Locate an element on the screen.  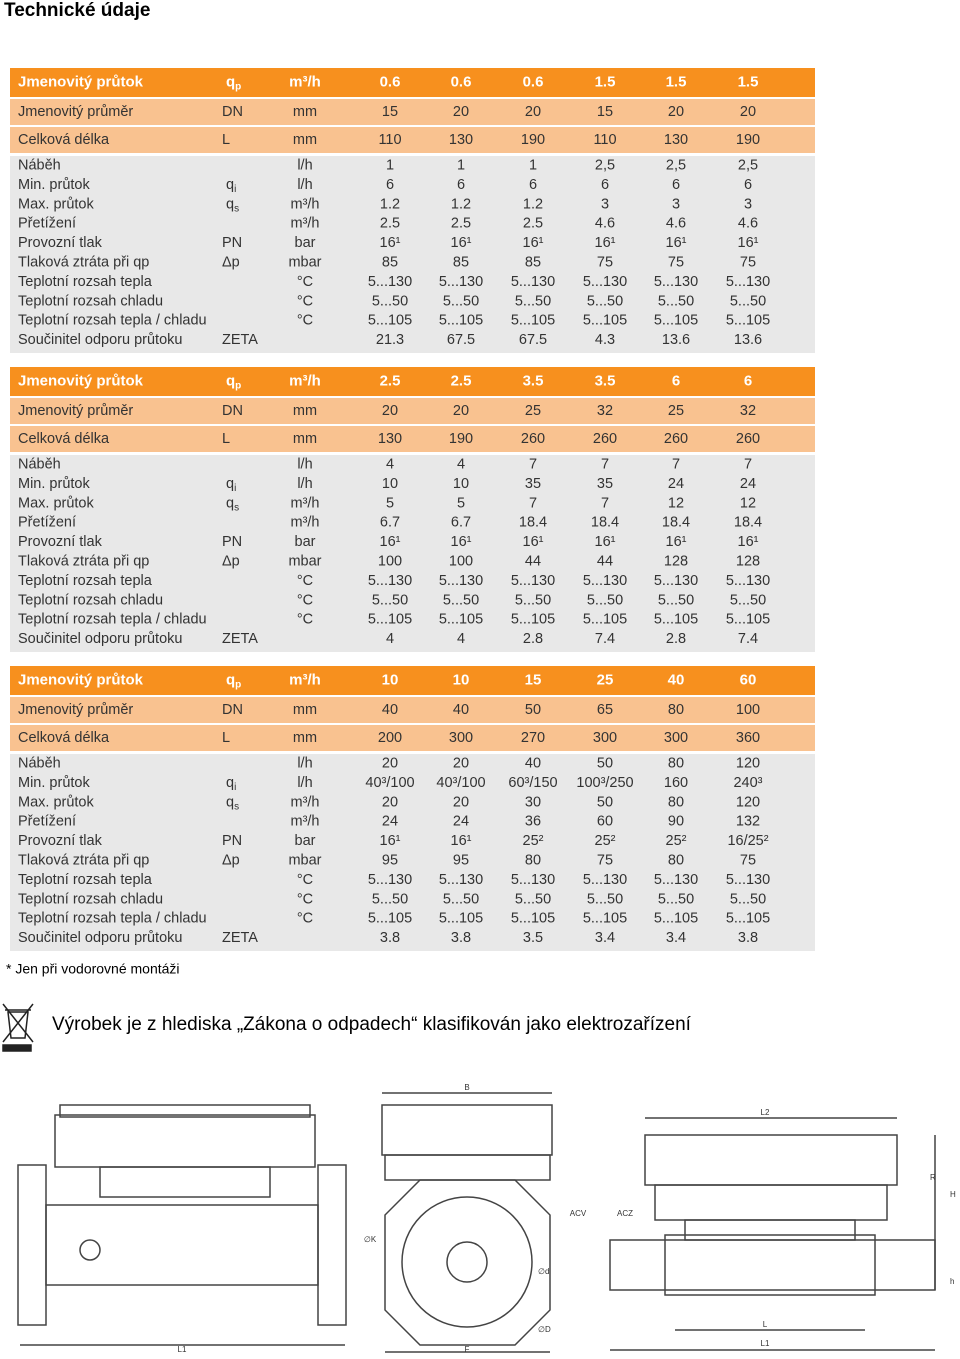
cell-value: 75 is located at coordinates (605, 263).